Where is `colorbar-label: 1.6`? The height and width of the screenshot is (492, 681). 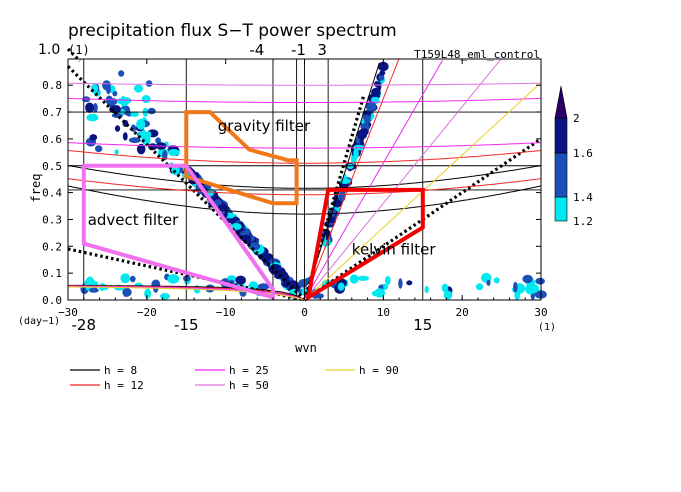
colorbar-label: 1.6 is located at coordinates (583, 153).